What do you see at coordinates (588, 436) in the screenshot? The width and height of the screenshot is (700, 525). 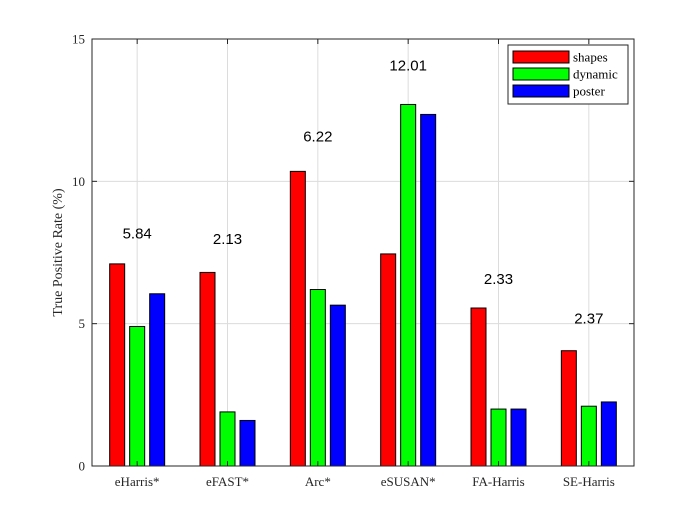 I see `bar-dynamic-se-harris` at bounding box center [588, 436].